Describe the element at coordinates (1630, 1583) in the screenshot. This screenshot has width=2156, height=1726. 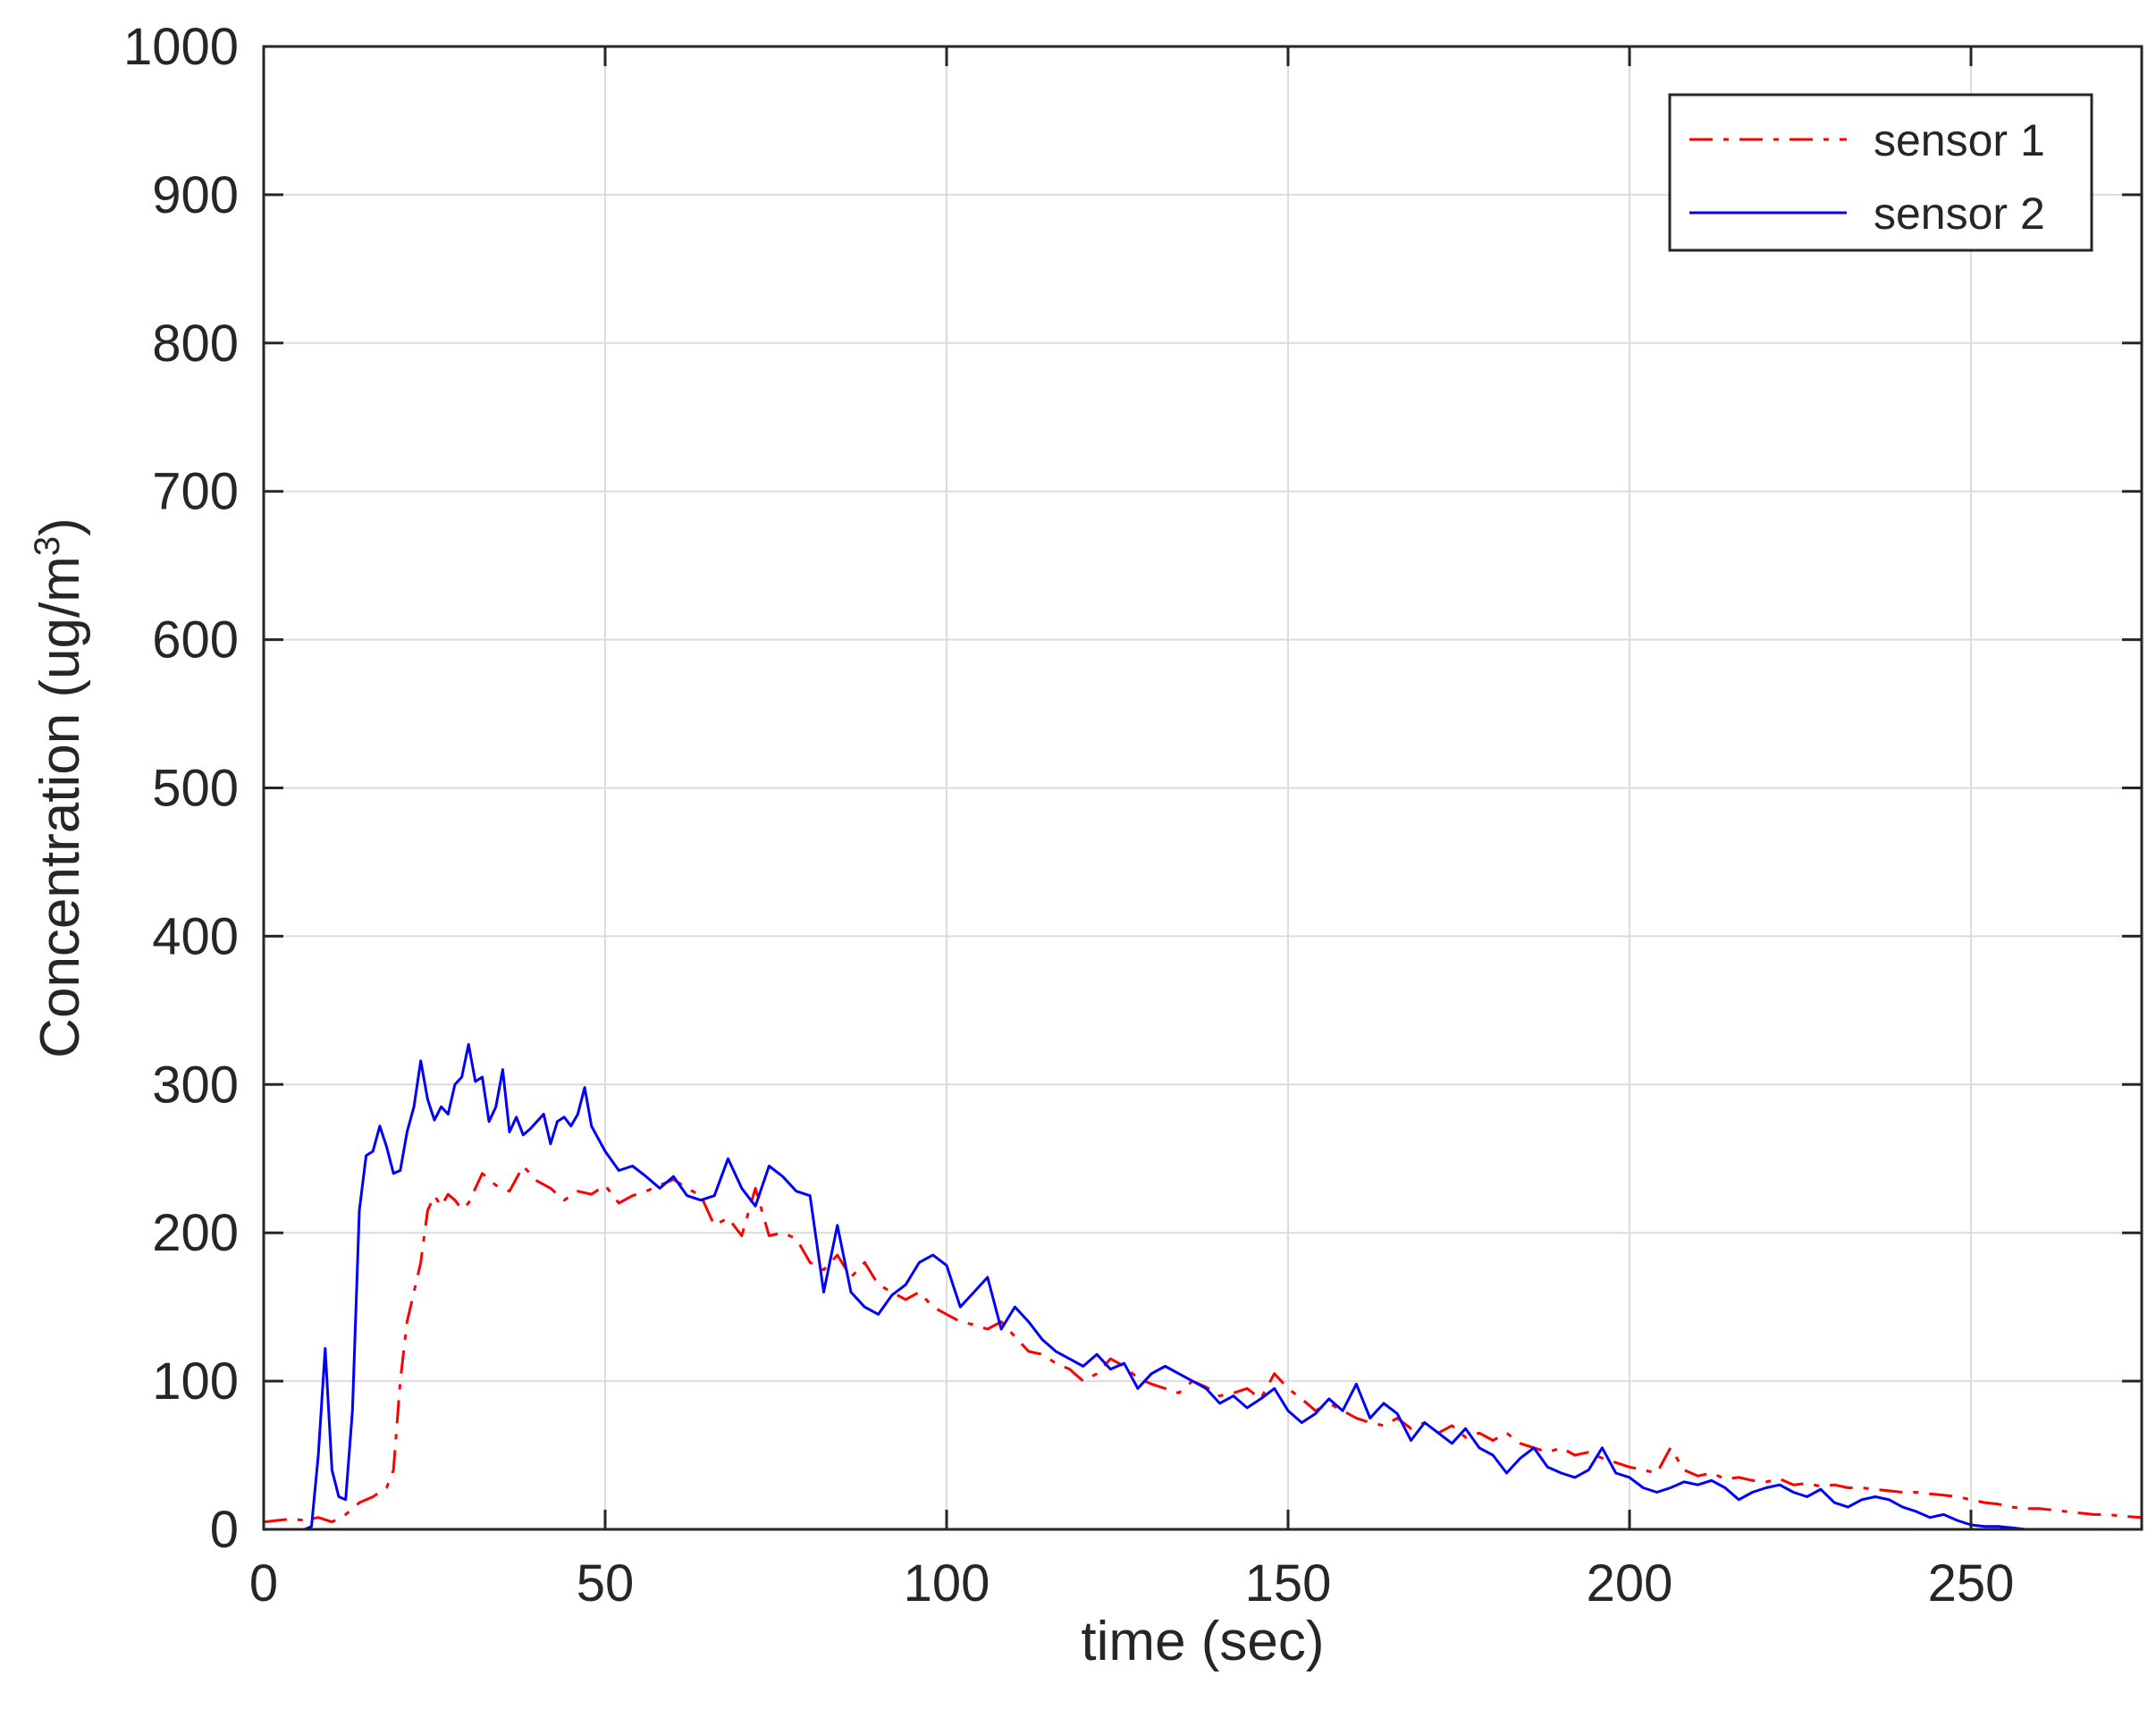
I see `x-tick-label: 200` at that location.